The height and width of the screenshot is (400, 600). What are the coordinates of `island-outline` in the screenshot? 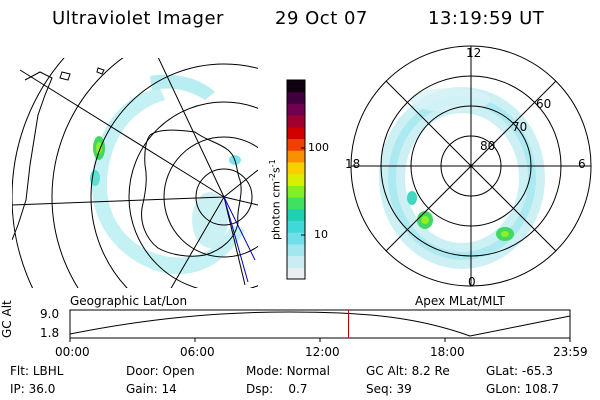 It's located at (65, 76).